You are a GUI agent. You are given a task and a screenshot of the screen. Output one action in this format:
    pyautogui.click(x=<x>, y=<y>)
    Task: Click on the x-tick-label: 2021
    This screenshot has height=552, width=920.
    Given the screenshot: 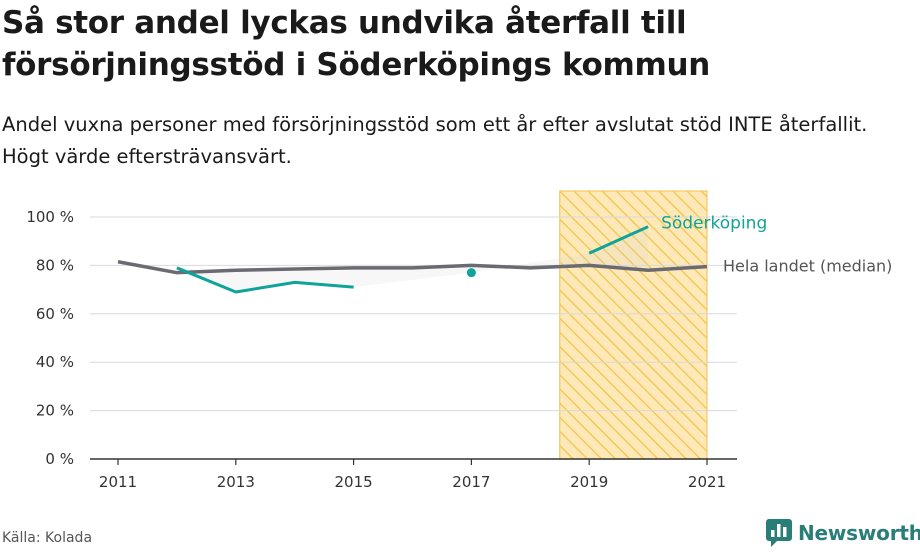 What is the action you would take?
    pyautogui.click(x=707, y=482)
    